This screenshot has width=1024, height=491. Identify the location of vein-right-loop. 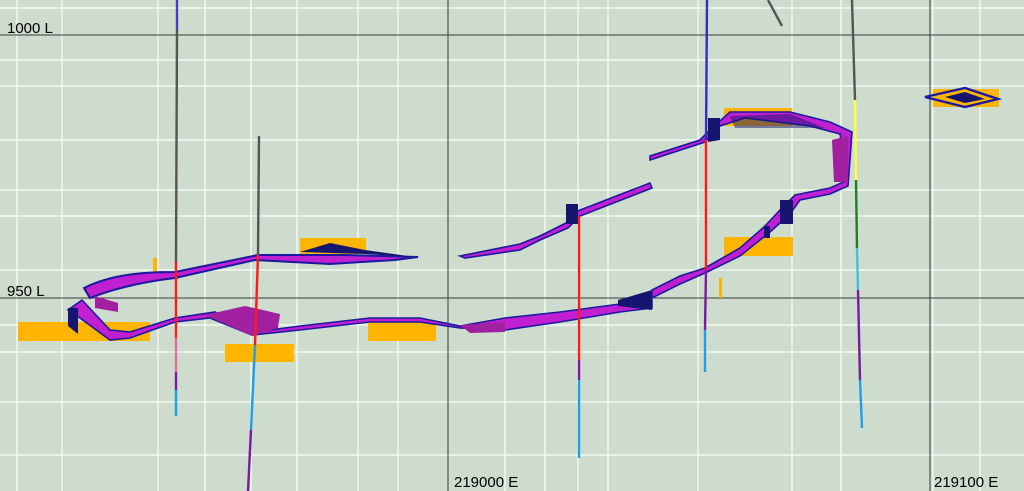
(655, 205).